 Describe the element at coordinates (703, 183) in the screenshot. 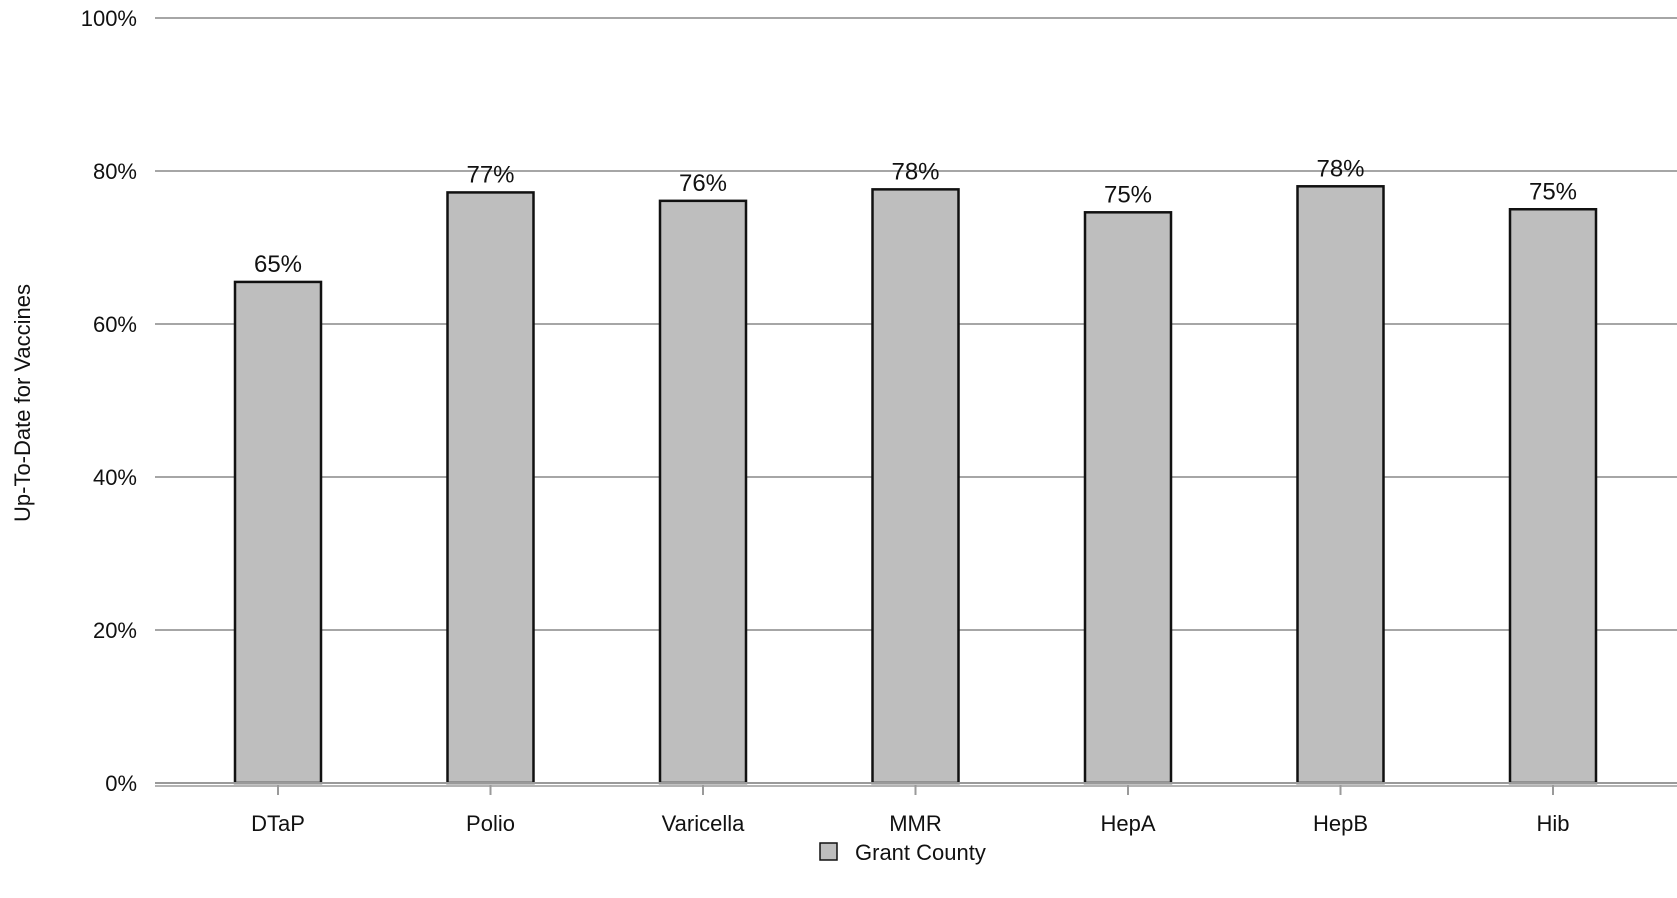

I see `data-label: 76%` at that location.